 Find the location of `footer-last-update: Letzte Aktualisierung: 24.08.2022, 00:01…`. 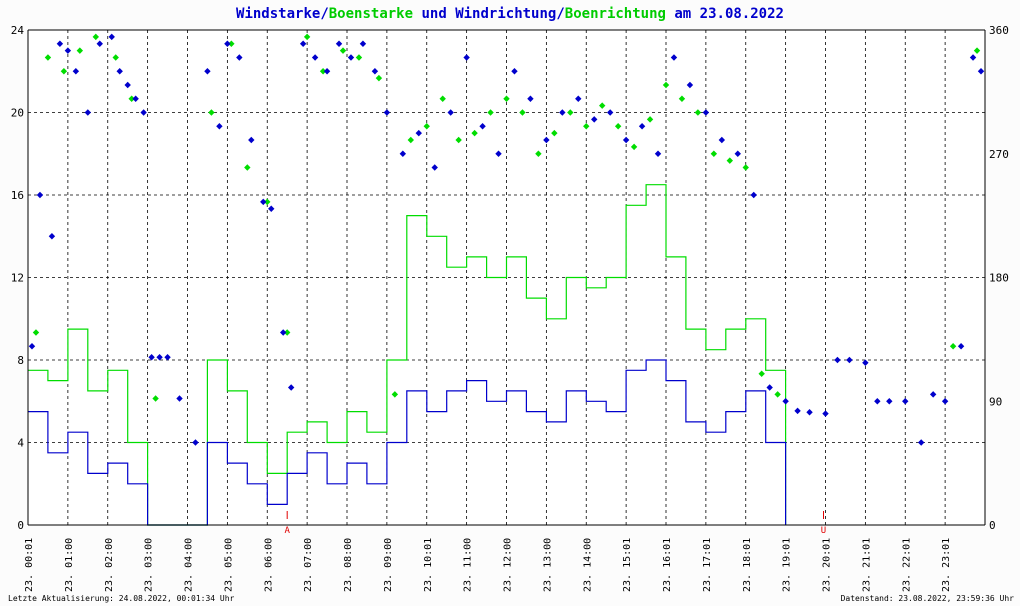

footer-last-update: Letzte Aktualisierung: 24.08.2022, 00:01… is located at coordinates (121, 598).